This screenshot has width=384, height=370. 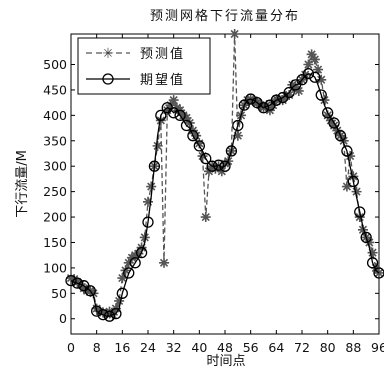 What do you see at coordinates (55, 166) in the screenshot?
I see `y-tick-label: 300` at bounding box center [55, 166].